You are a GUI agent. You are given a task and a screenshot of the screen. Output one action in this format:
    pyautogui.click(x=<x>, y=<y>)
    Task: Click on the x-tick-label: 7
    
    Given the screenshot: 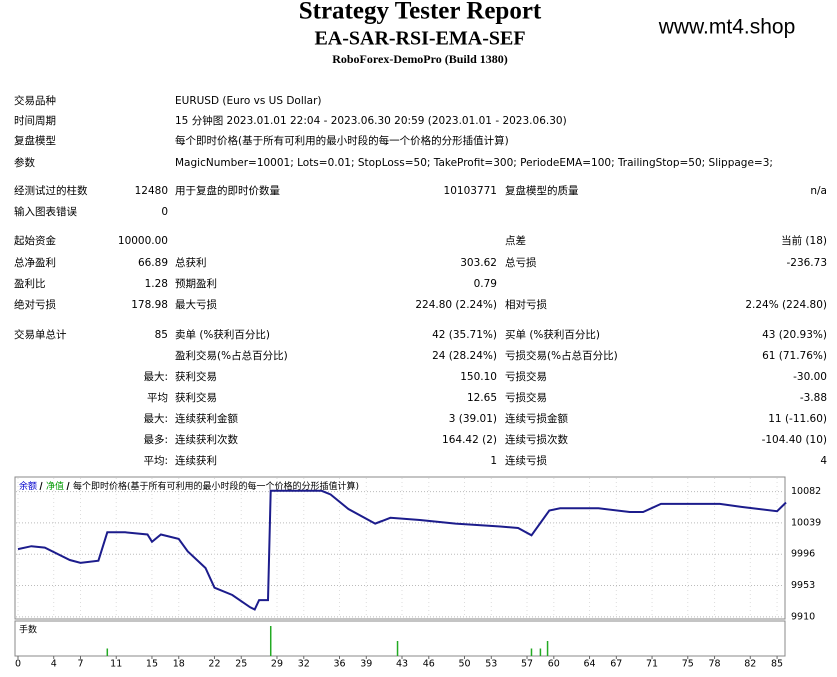 What is the action you would take?
    pyautogui.click(x=80, y=664)
    